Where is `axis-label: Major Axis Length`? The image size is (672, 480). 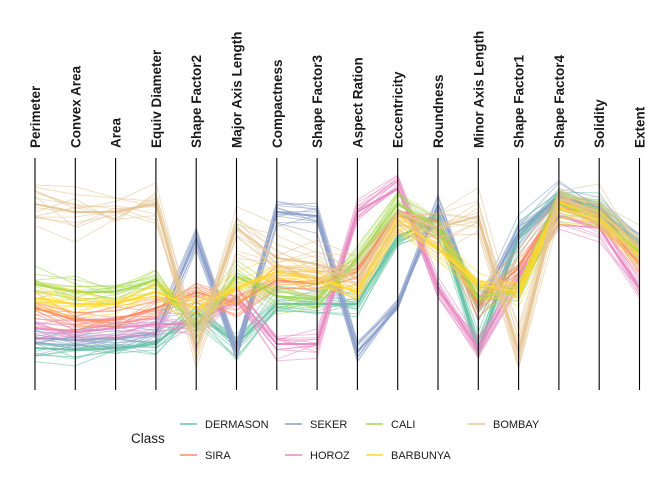 axis-label: Major Axis Length is located at coordinates (237, 89).